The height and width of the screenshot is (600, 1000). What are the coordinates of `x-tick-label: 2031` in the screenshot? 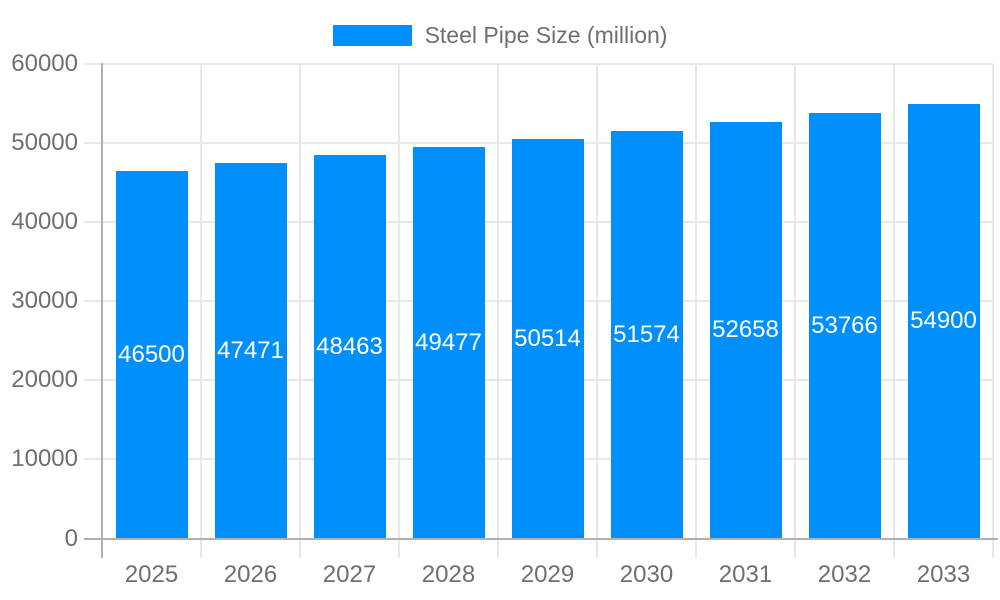 It's located at (745, 574).